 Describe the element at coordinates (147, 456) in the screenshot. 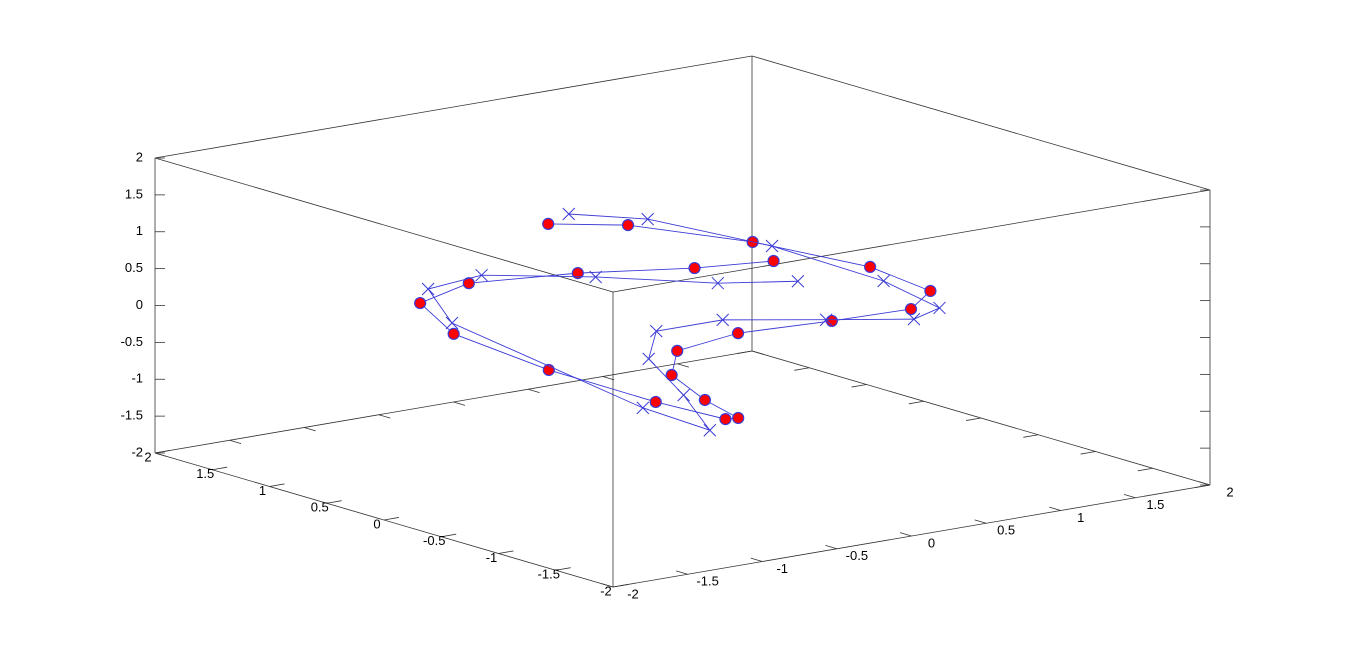

I see `y-tick-label: 2` at that location.